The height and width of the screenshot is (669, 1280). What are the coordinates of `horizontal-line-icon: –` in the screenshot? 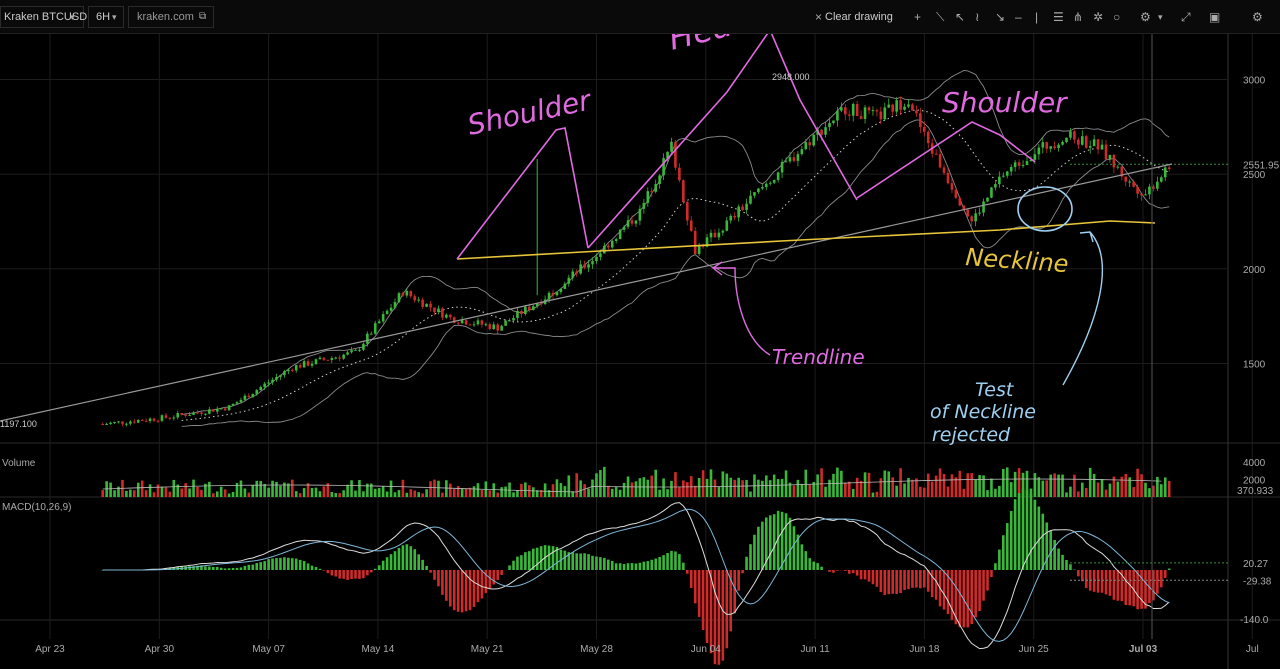 It's located at (1018, 17).